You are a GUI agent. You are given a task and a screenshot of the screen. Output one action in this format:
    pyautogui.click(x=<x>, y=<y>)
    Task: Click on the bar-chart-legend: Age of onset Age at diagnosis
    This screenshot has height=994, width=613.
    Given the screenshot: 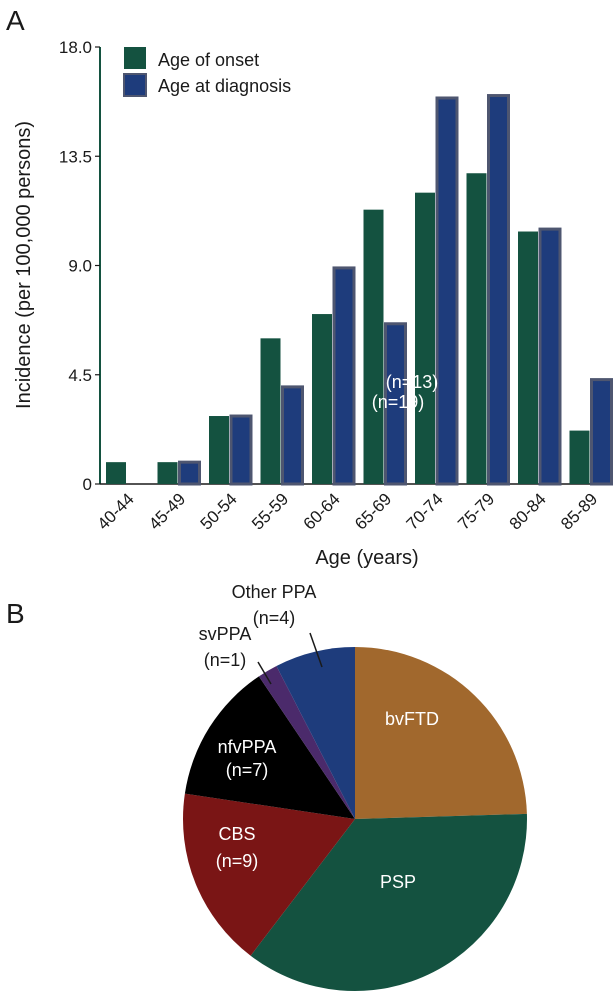 What is the action you would take?
    pyautogui.click(x=207, y=72)
    